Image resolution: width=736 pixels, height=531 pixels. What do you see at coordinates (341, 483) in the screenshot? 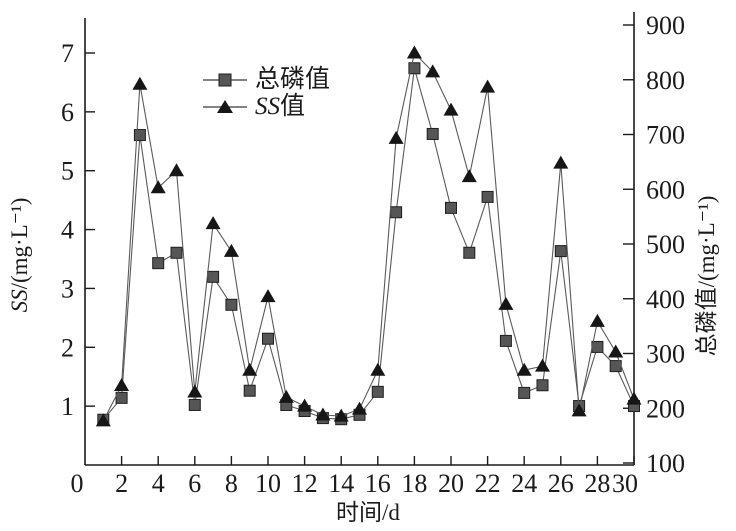
I see `x-tick-label: 14` at bounding box center [341, 483].